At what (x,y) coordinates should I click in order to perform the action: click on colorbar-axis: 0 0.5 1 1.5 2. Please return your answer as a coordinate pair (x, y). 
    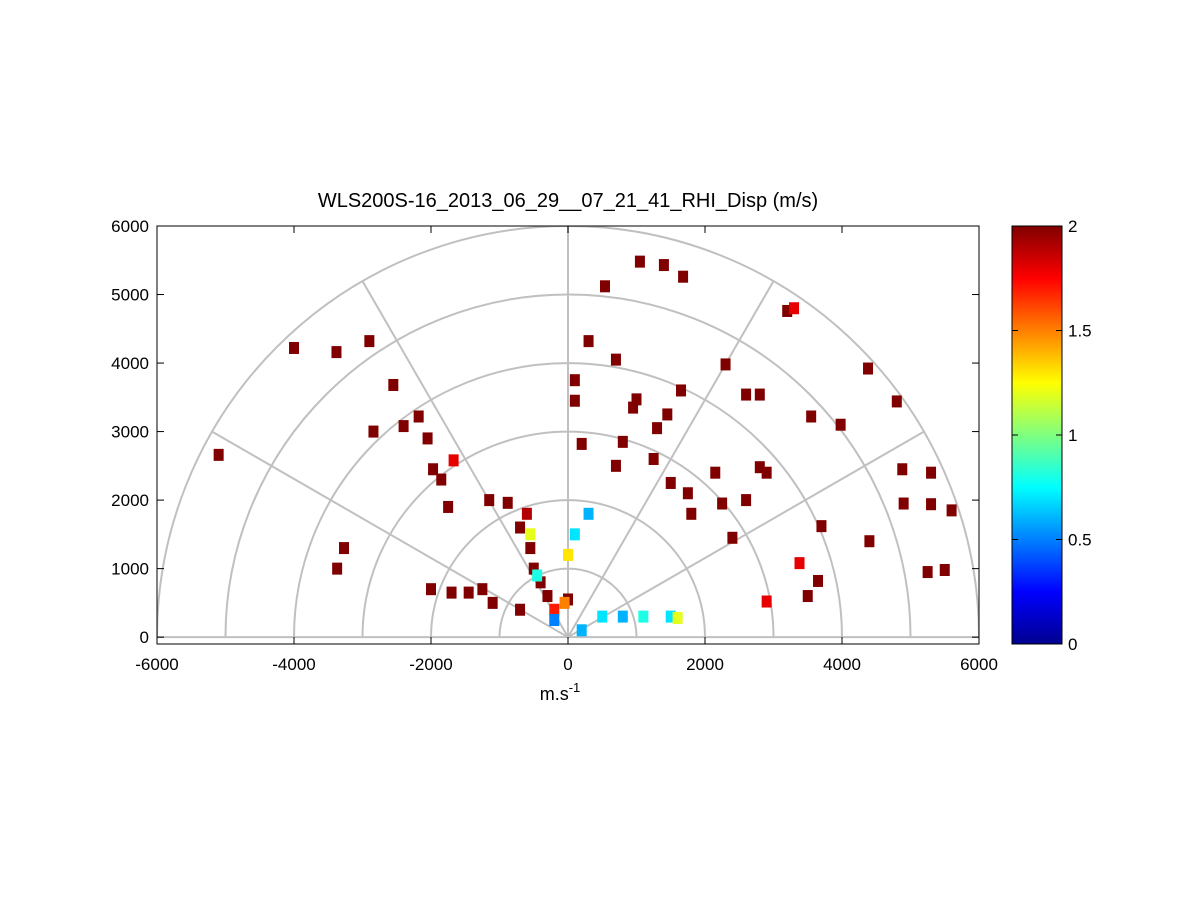
    Looking at the image, I should click on (1052, 435).